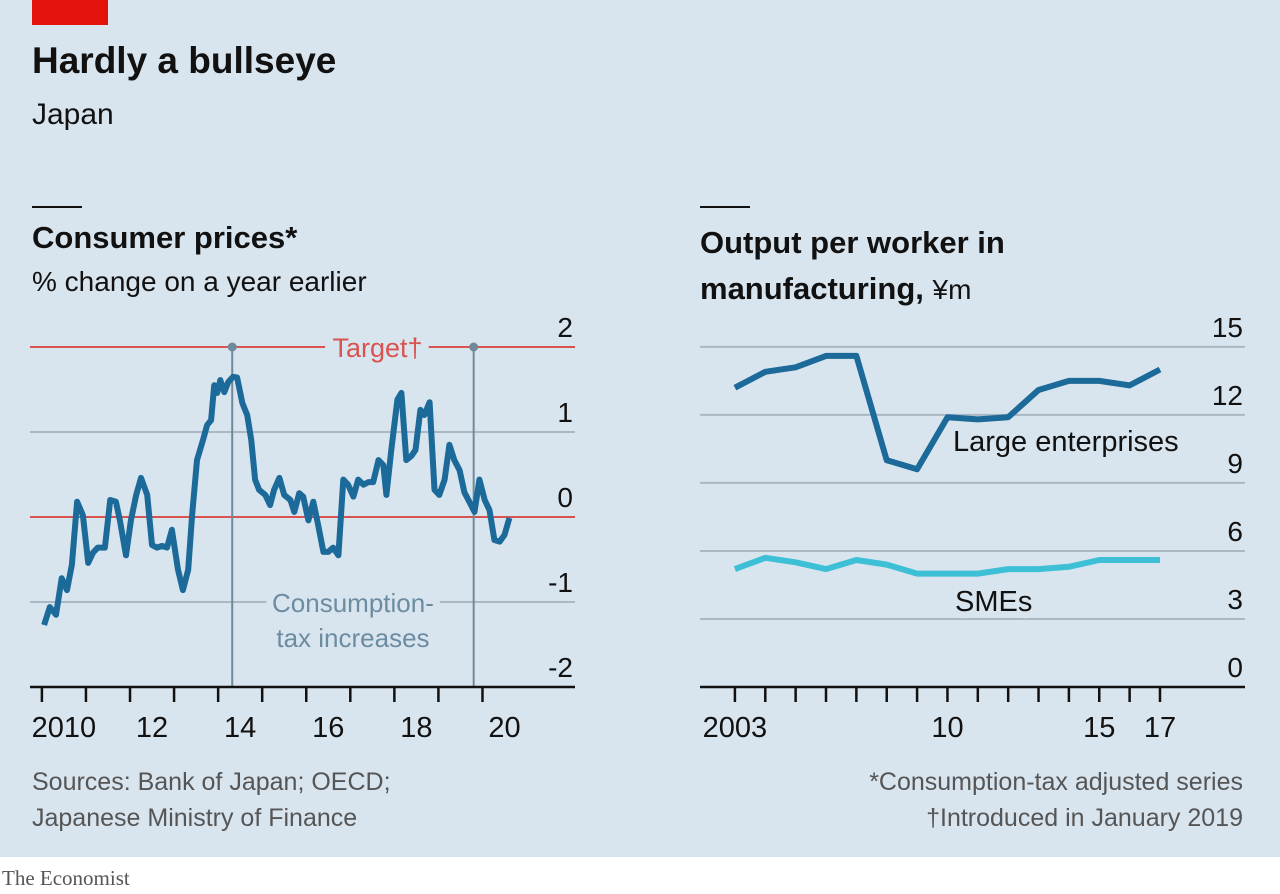  Describe the element at coordinates (328, 728) in the screenshot. I see `x-tick-label: 16` at that location.